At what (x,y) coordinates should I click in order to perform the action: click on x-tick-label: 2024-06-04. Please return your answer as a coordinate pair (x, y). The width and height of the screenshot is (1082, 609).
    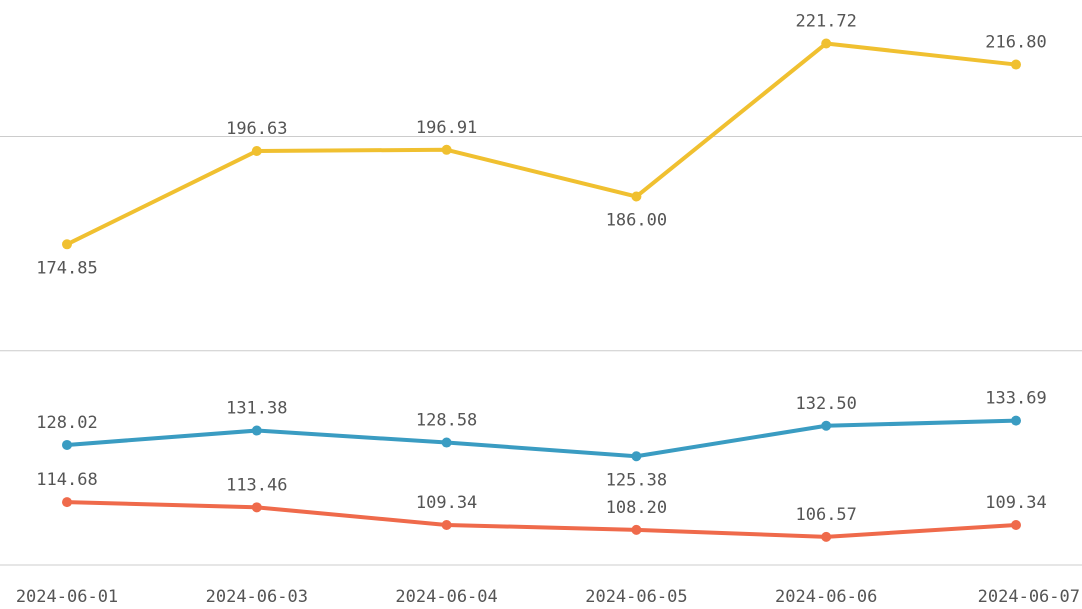
    Looking at the image, I should click on (446, 597).